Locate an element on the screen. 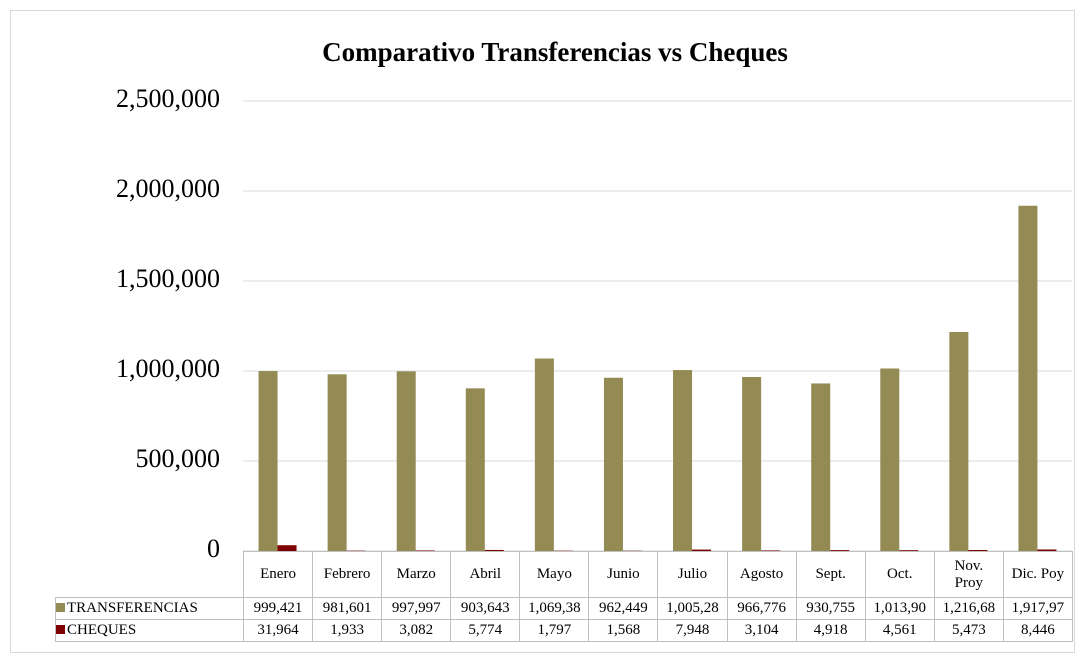  data-label: 903,643 is located at coordinates (485, 608).